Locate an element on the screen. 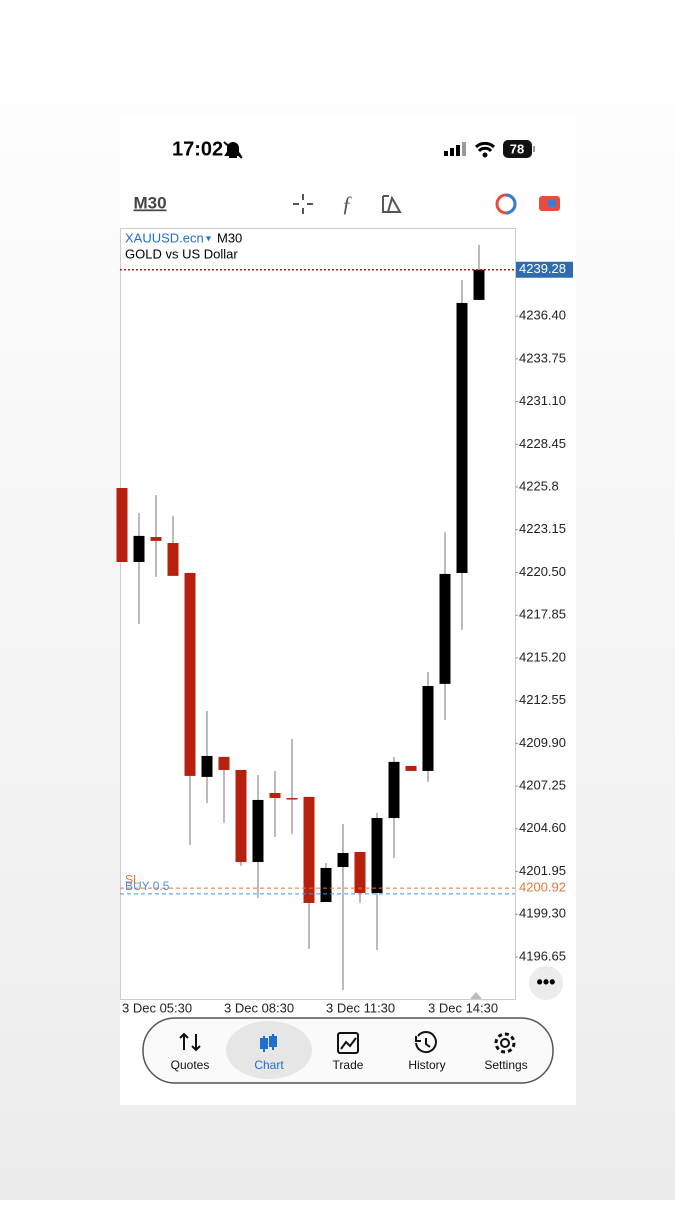 The width and height of the screenshot is (675, 1205). battery is located at coordinates (517, 149).